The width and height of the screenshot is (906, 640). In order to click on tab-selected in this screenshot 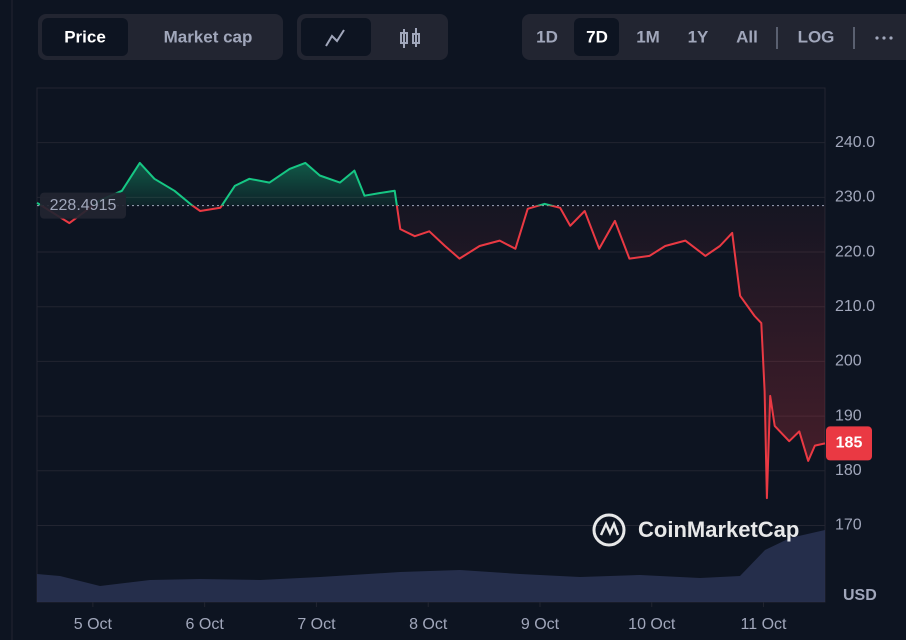, I will do `click(85, 37)`.